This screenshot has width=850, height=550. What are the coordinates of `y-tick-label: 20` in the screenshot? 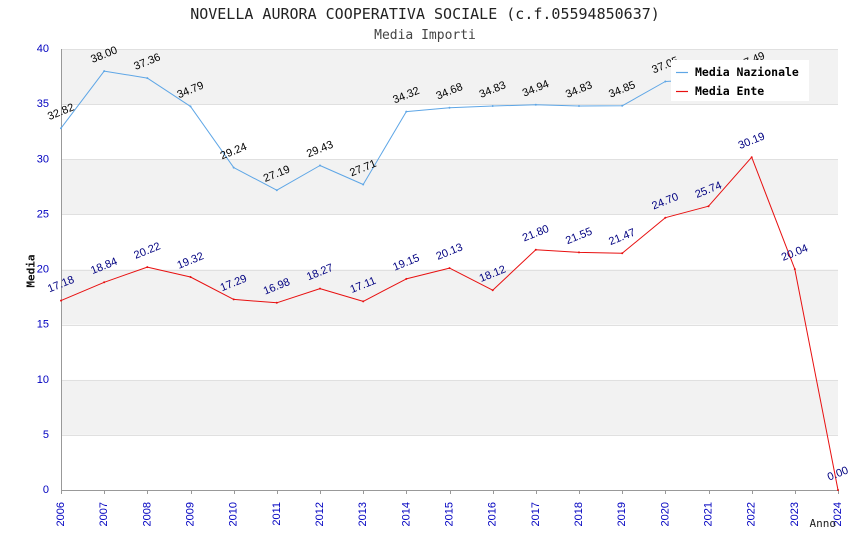 It's located at (43, 270).